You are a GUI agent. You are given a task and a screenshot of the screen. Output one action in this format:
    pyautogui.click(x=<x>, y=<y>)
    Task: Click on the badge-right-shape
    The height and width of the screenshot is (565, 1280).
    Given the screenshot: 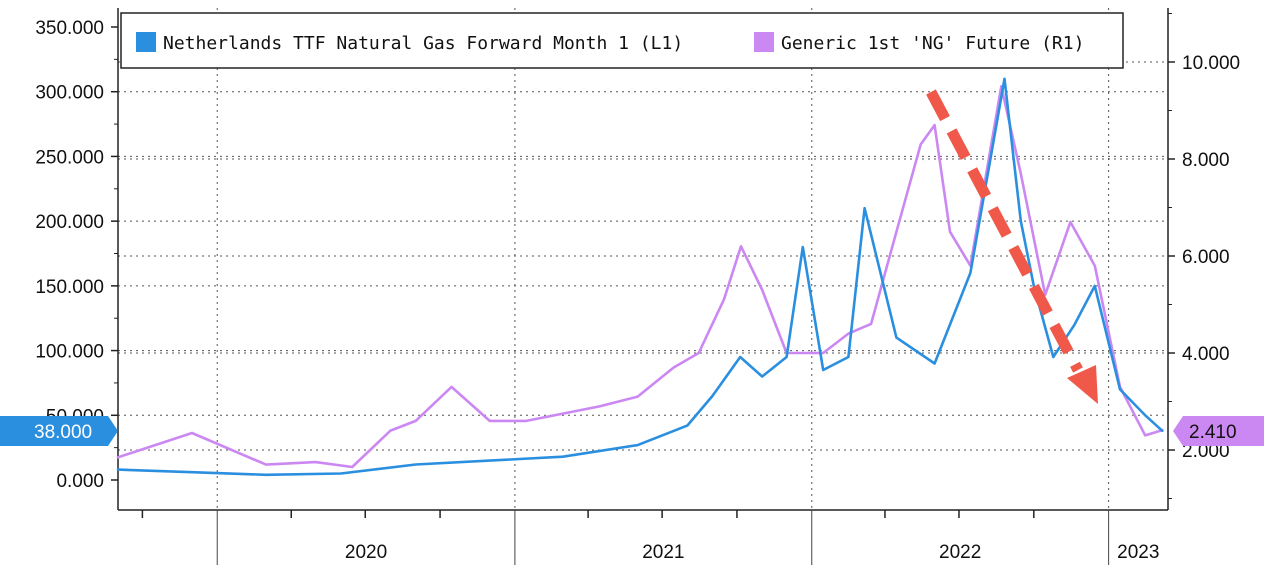 What is the action you would take?
    pyautogui.click(x=1218, y=431)
    